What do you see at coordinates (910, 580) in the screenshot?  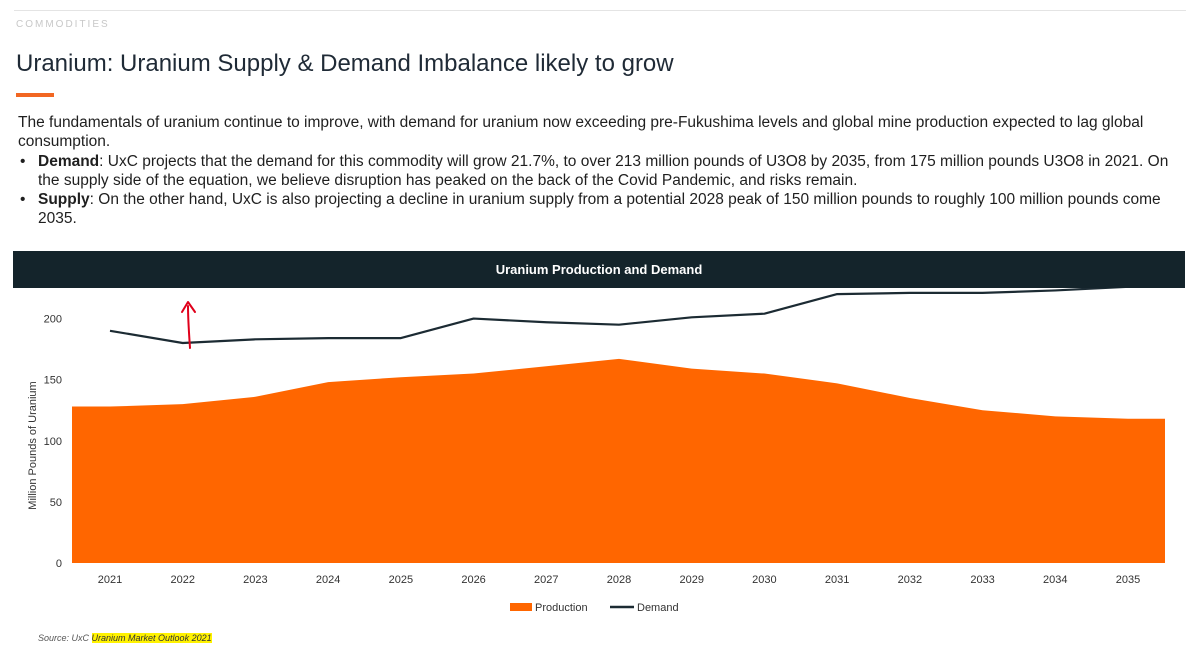 I see `x-tick-label-2032: 2032` at bounding box center [910, 580].